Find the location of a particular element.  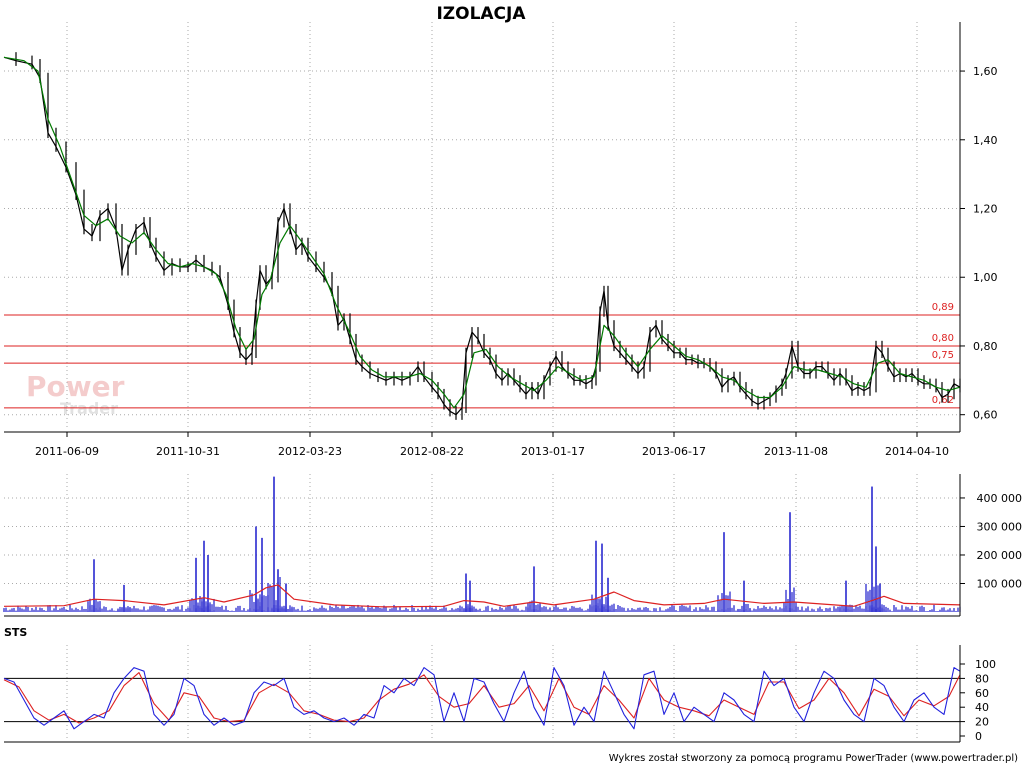

reference-line-label: 0,89 is located at coordinates (943, 307).